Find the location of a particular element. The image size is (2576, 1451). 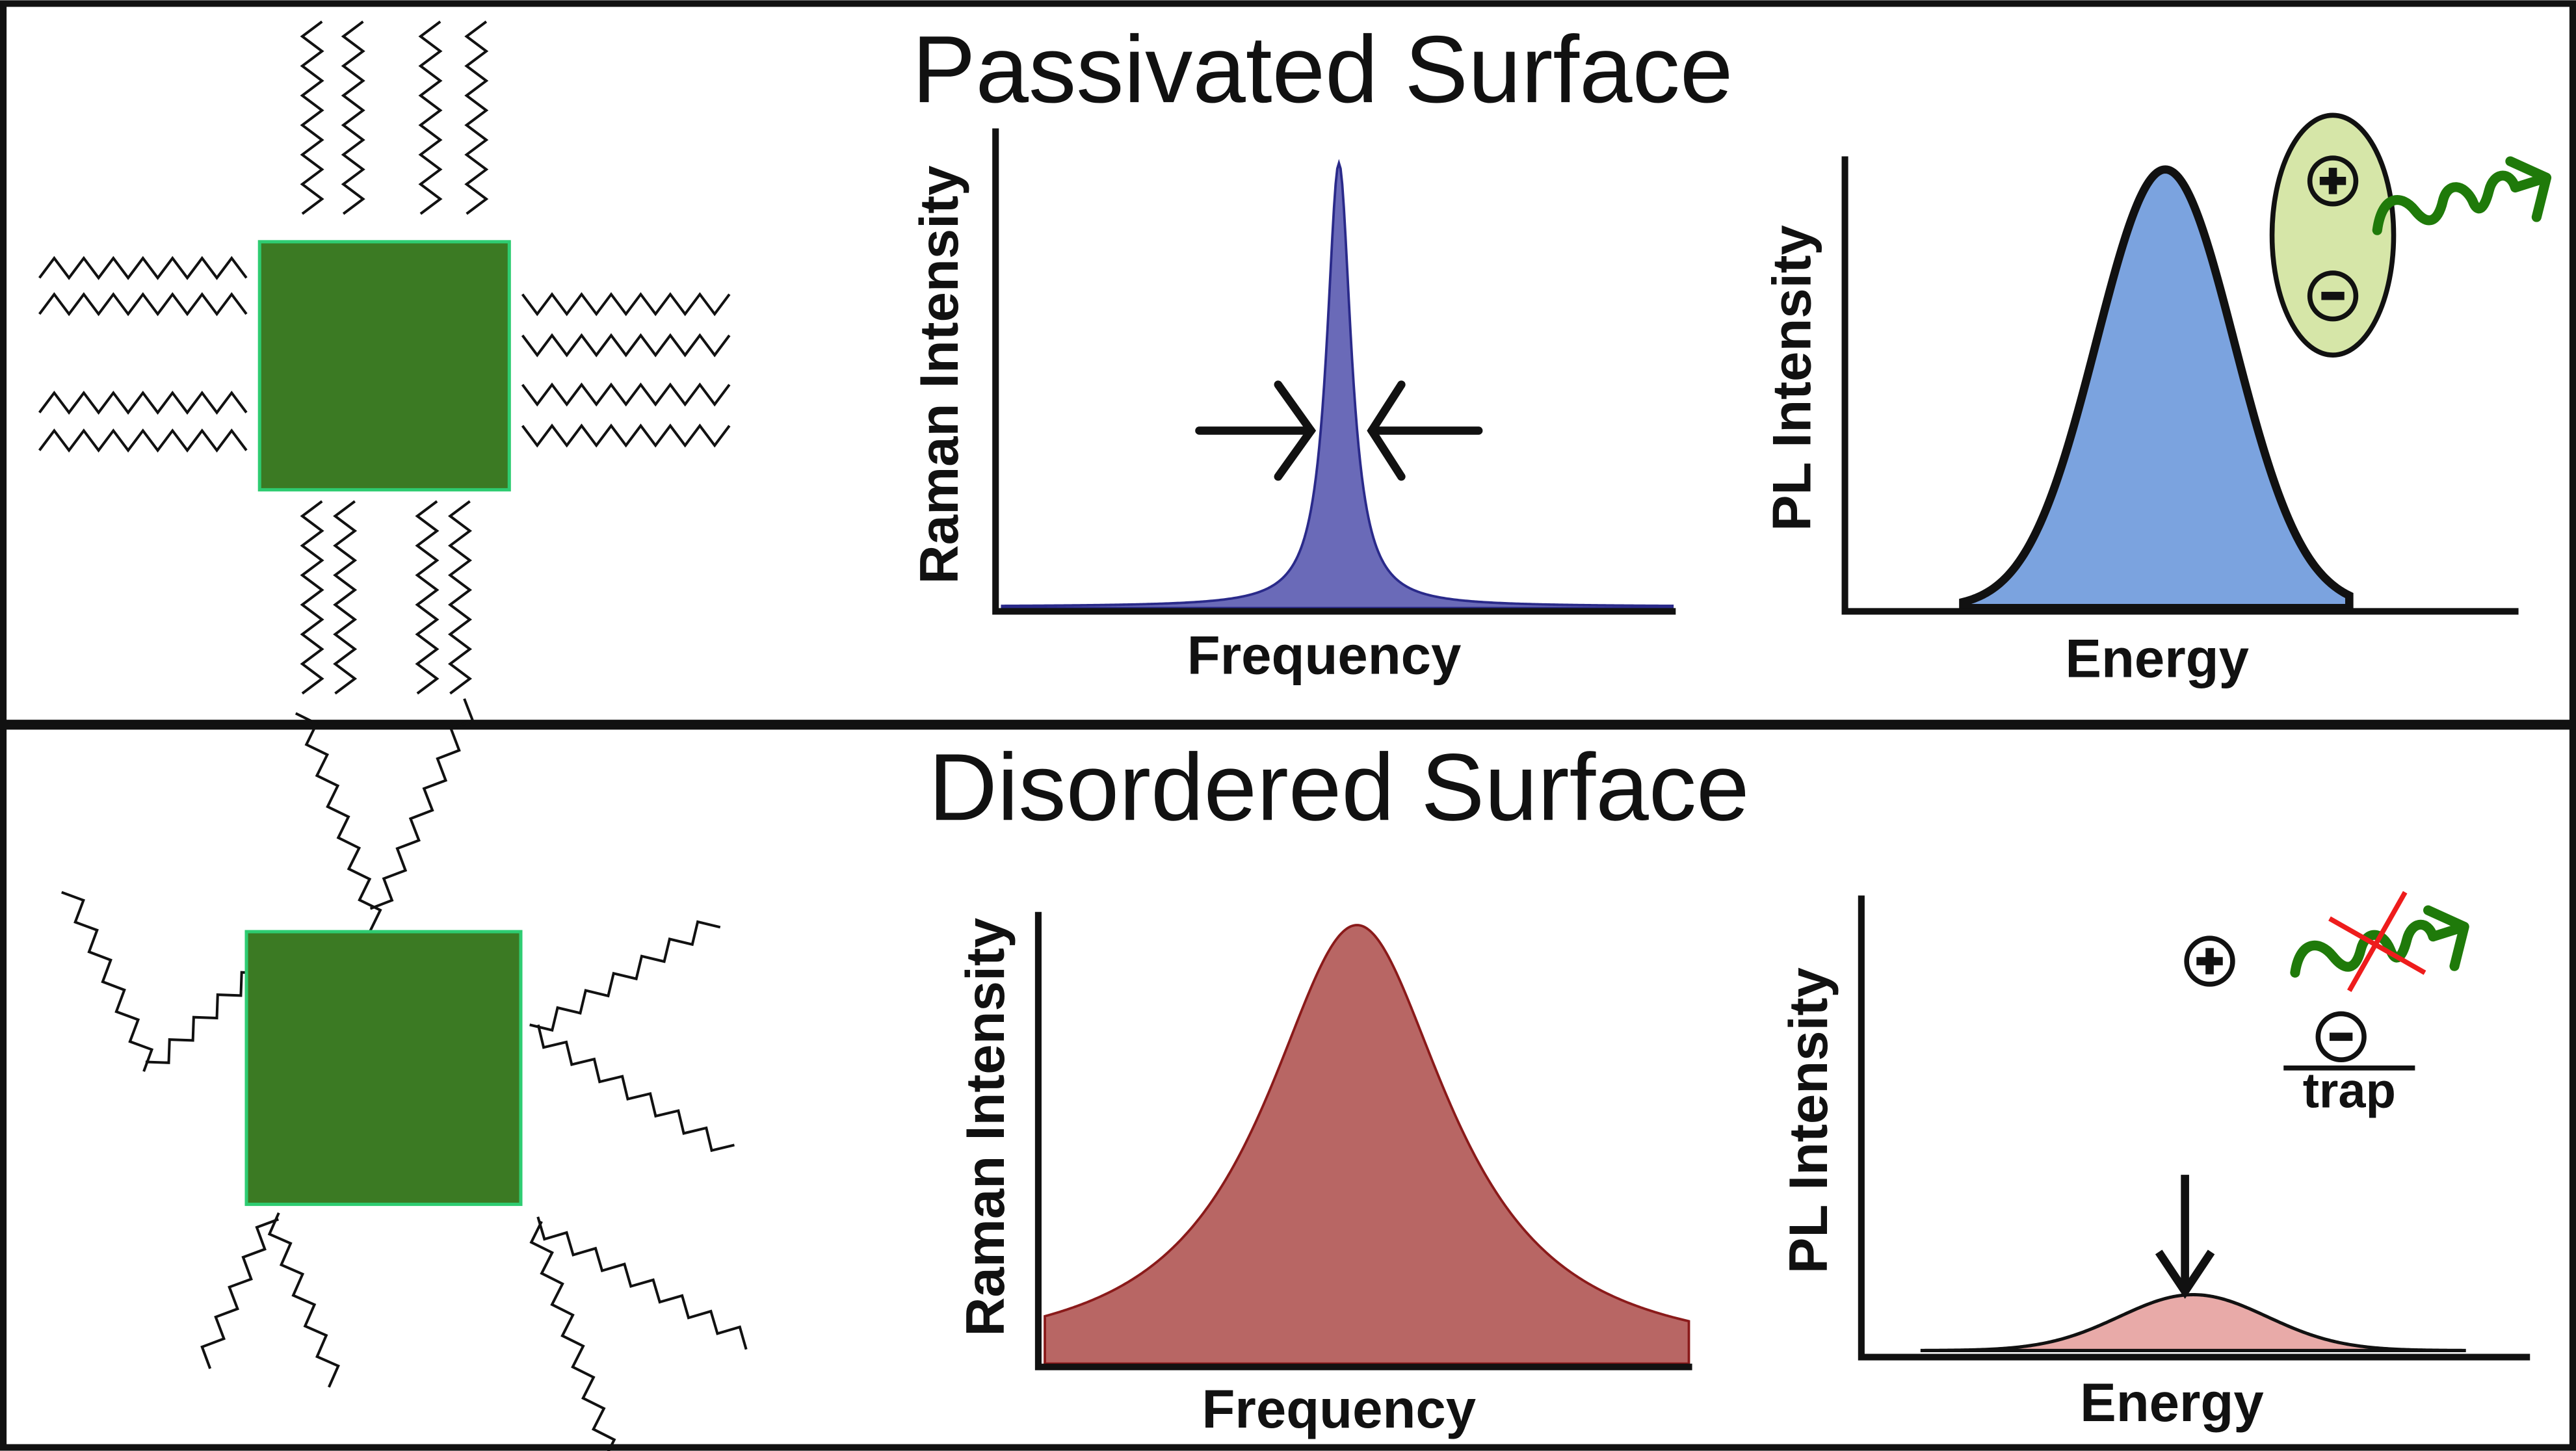

nanocrystal-disordered is located at coordinates (383, 1068).